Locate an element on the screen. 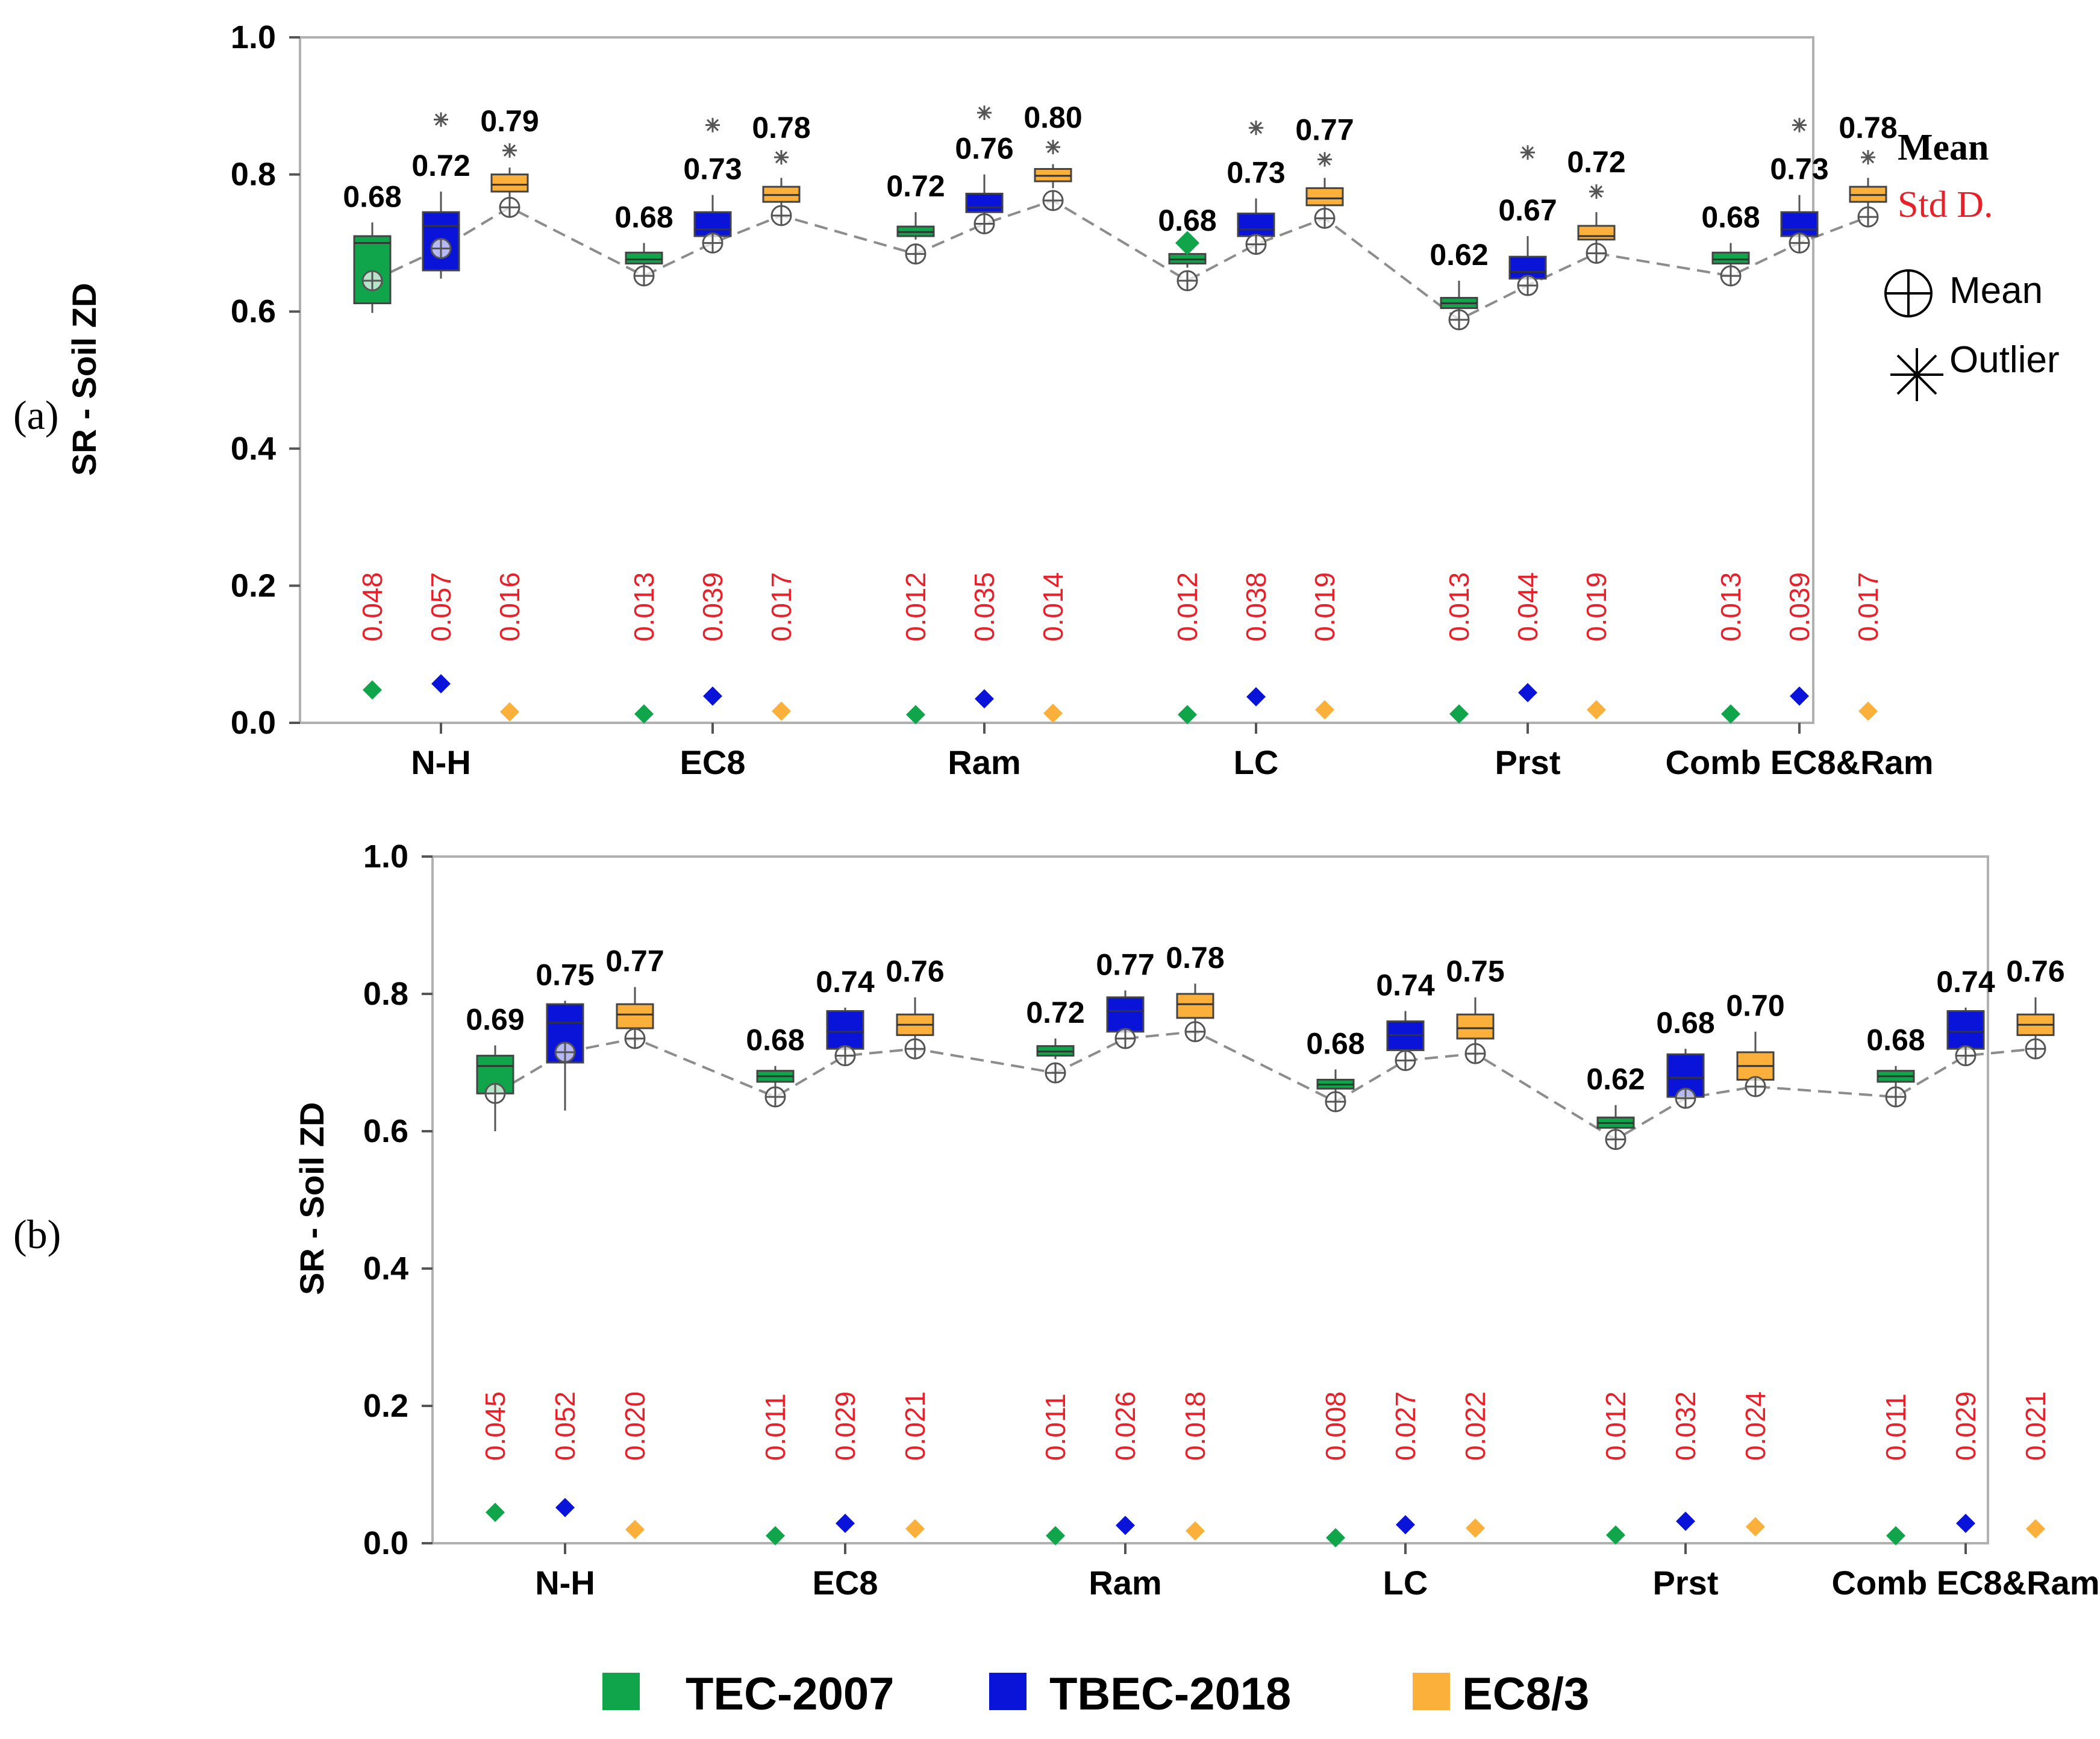  mean-symbol-icon is located at coordinates (1908, 293).